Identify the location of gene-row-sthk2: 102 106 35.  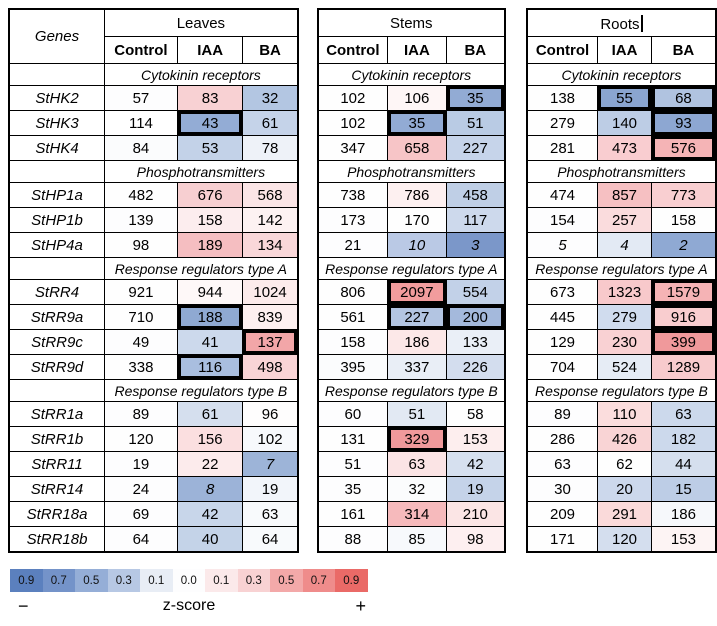
(411, 98).